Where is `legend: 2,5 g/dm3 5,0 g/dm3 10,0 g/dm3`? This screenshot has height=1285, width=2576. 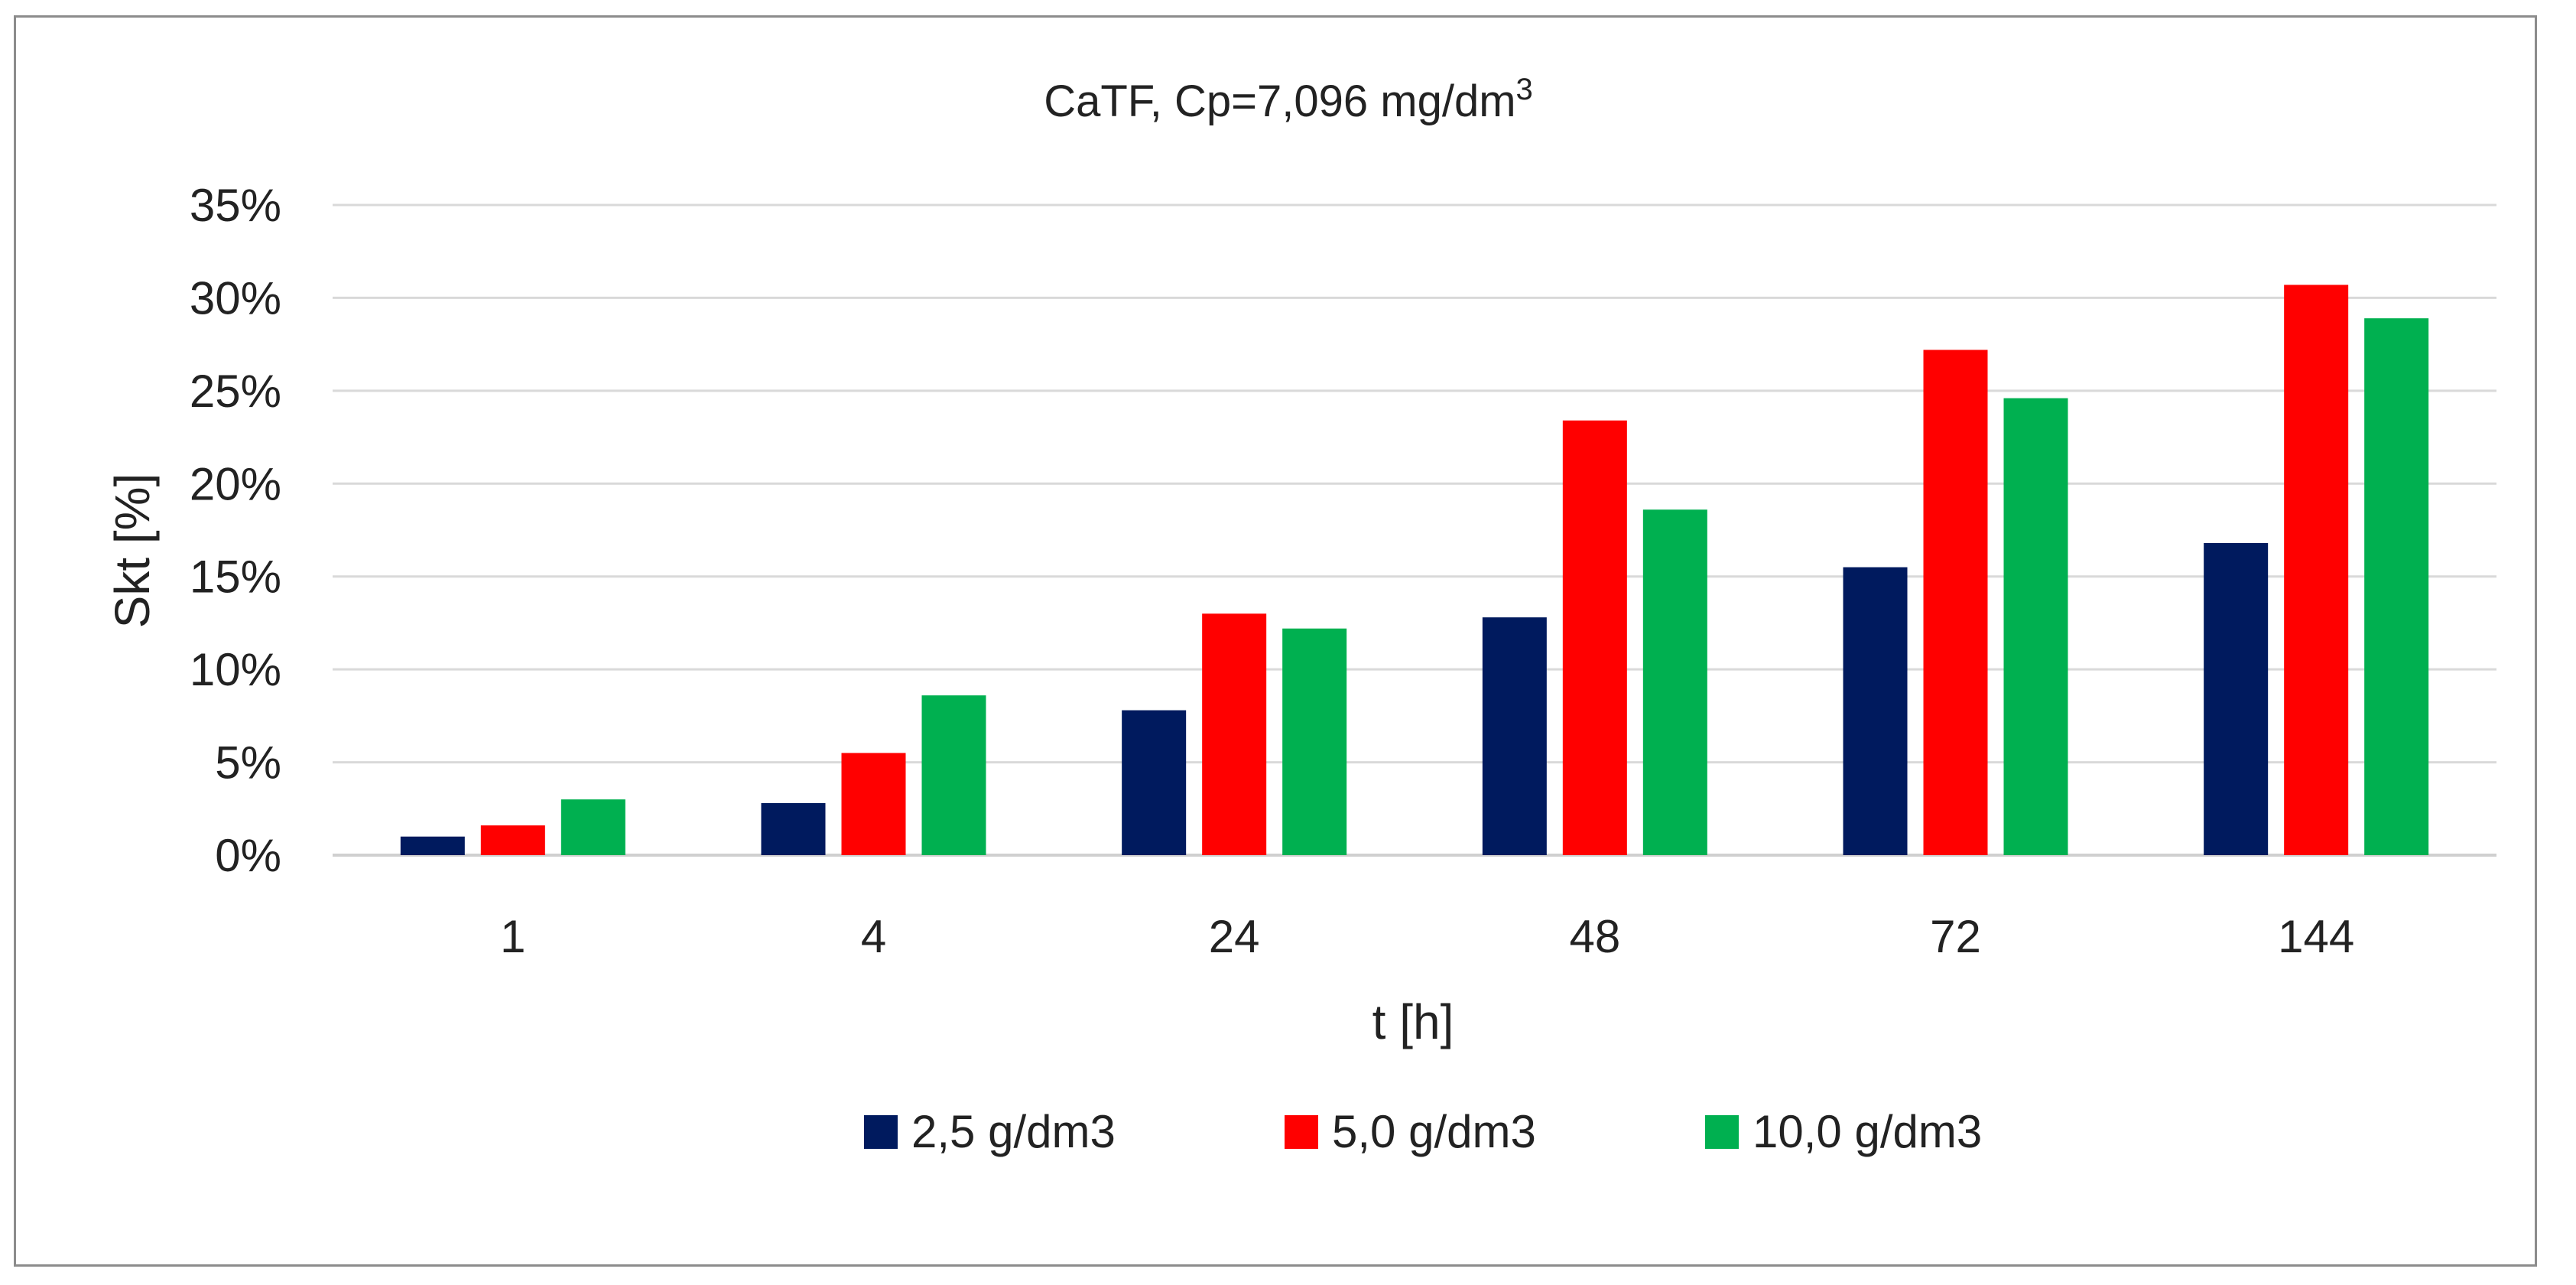 legend: 2,5 g/dm3 5,0 g/dm3 10,0 g/dm3 is located at coordinates (1423, 1131).